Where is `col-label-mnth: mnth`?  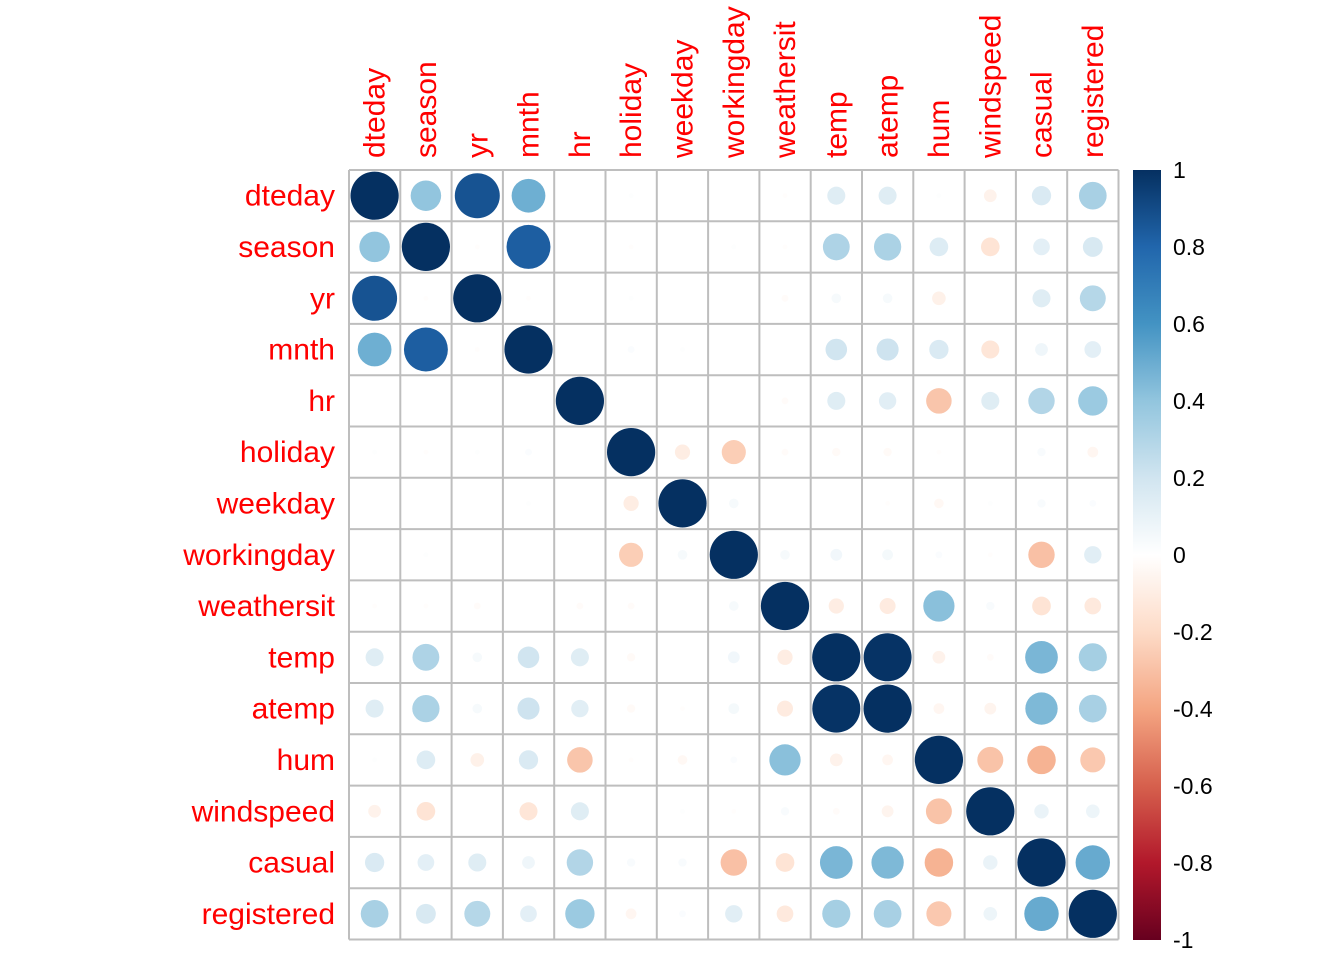 col-label-mnth: mnth is located at coordinates (529, 124).